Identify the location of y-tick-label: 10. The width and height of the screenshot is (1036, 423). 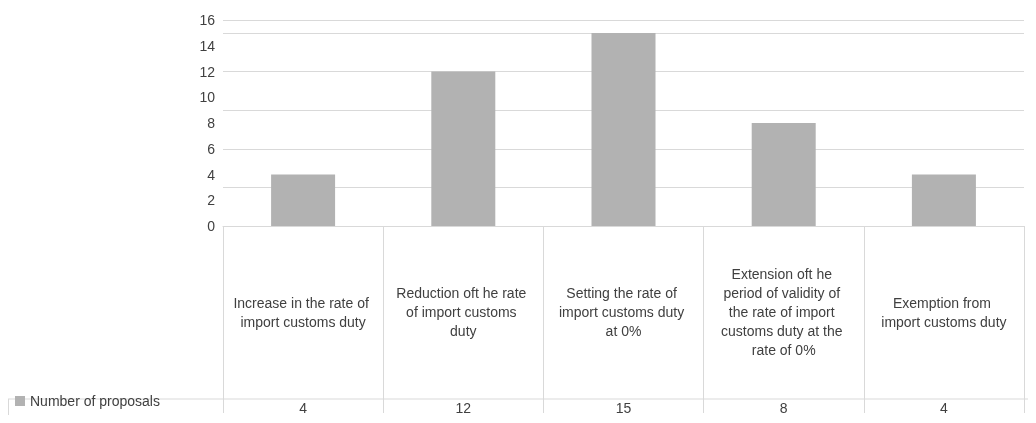
(207, 97).